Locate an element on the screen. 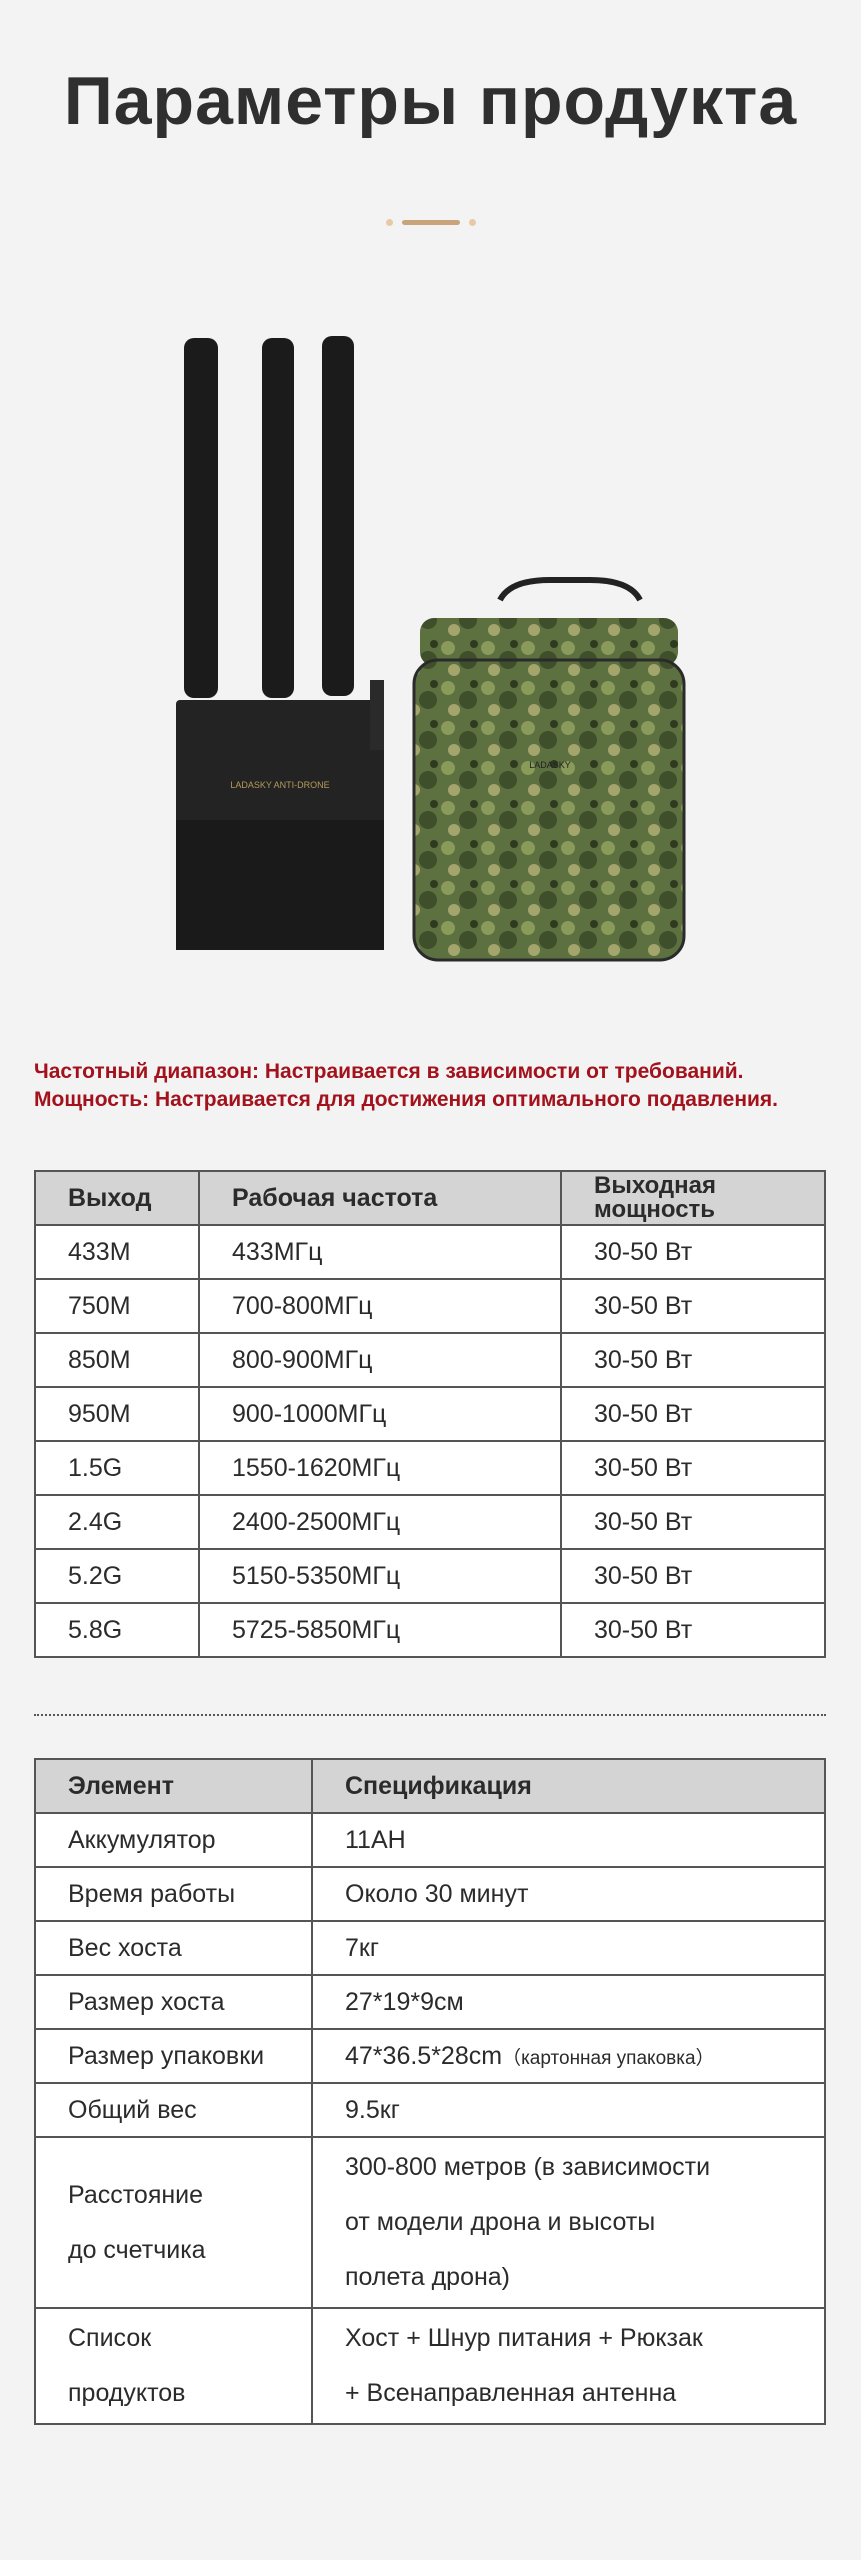  table-row: 1.5G 1550-1620МГц 30-50 Вт is located at coordinates (430, 1468).